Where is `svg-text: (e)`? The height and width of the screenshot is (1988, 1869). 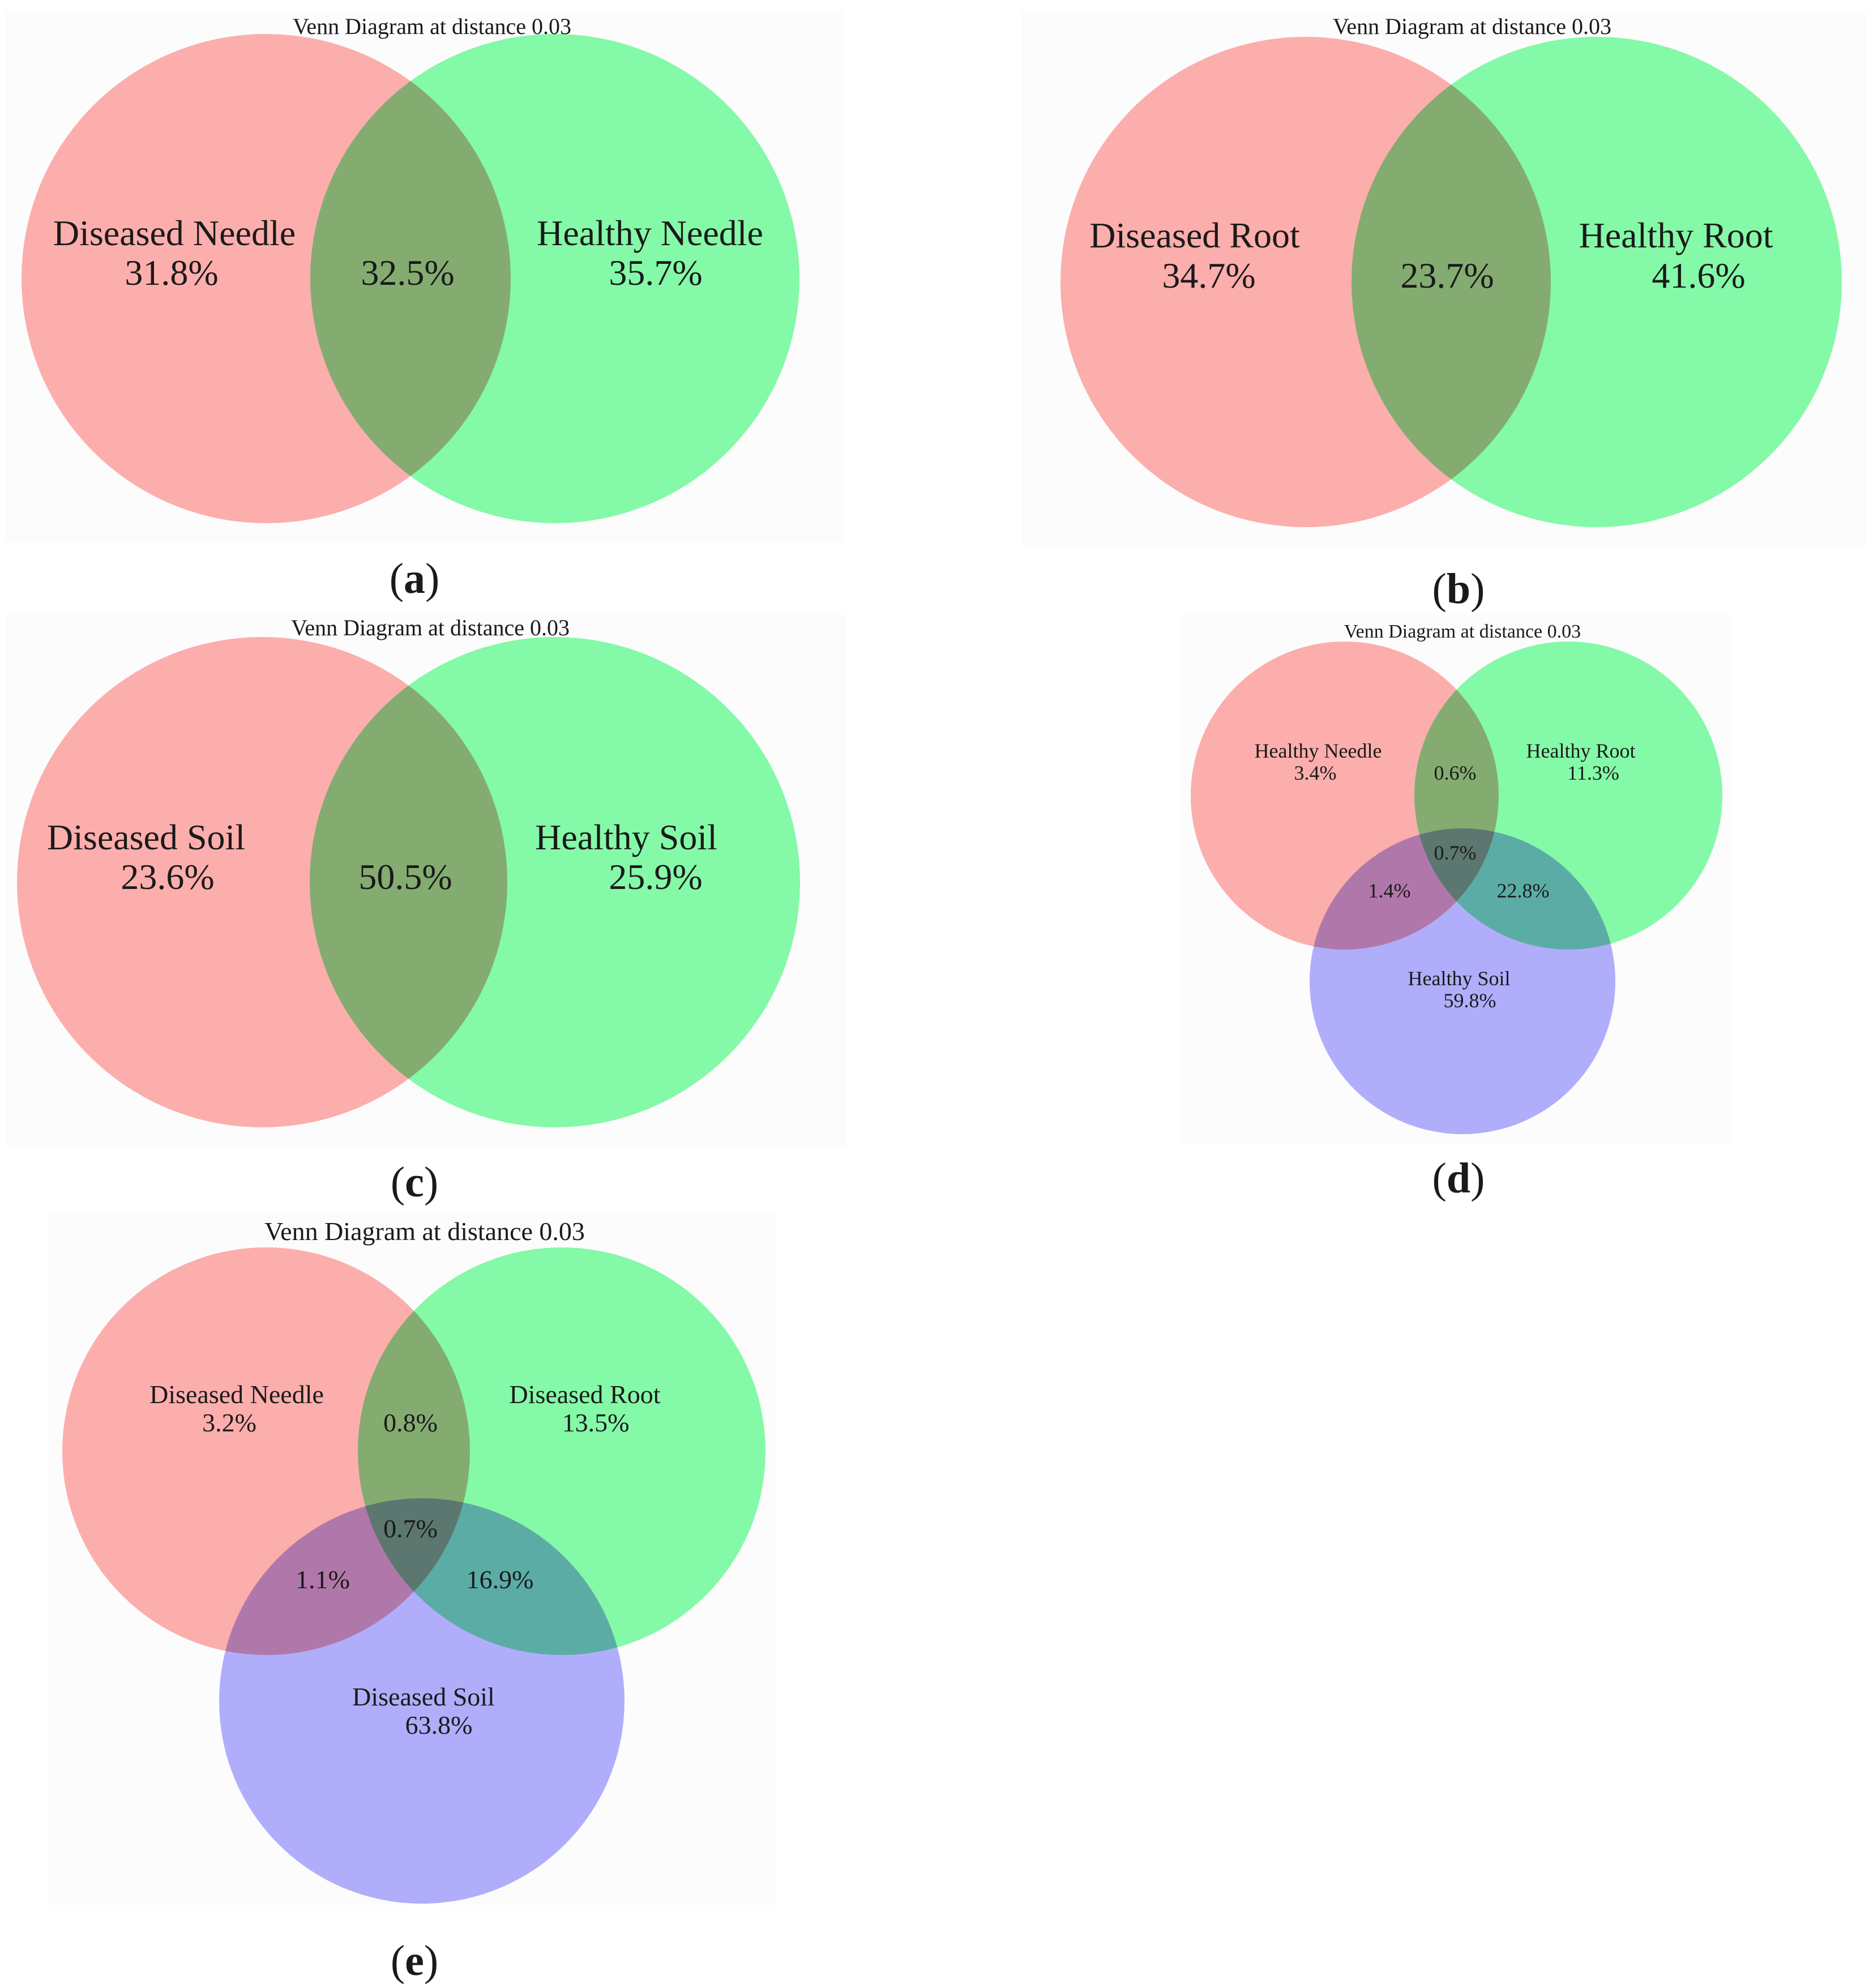 svg-text: (e) is located at coordinates (414, 1961).